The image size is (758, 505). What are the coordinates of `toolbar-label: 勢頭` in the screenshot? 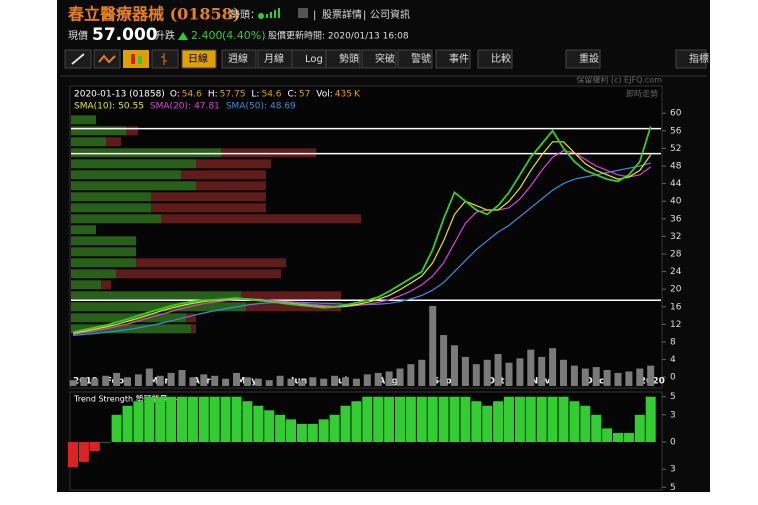 It's located at (349, 58).